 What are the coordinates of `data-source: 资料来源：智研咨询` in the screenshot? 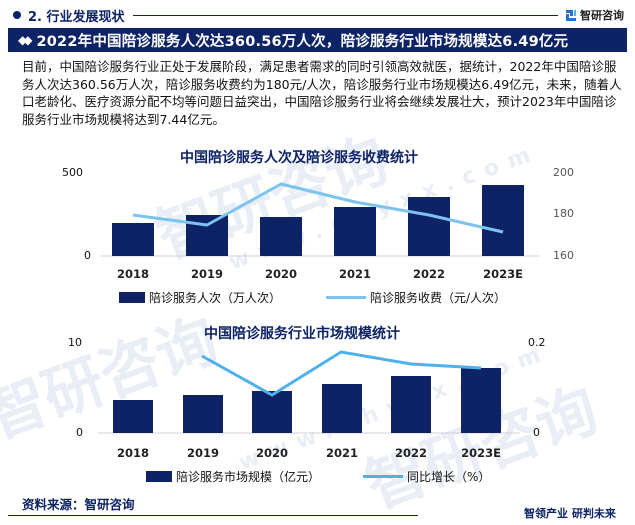 It's located at (78, 504).